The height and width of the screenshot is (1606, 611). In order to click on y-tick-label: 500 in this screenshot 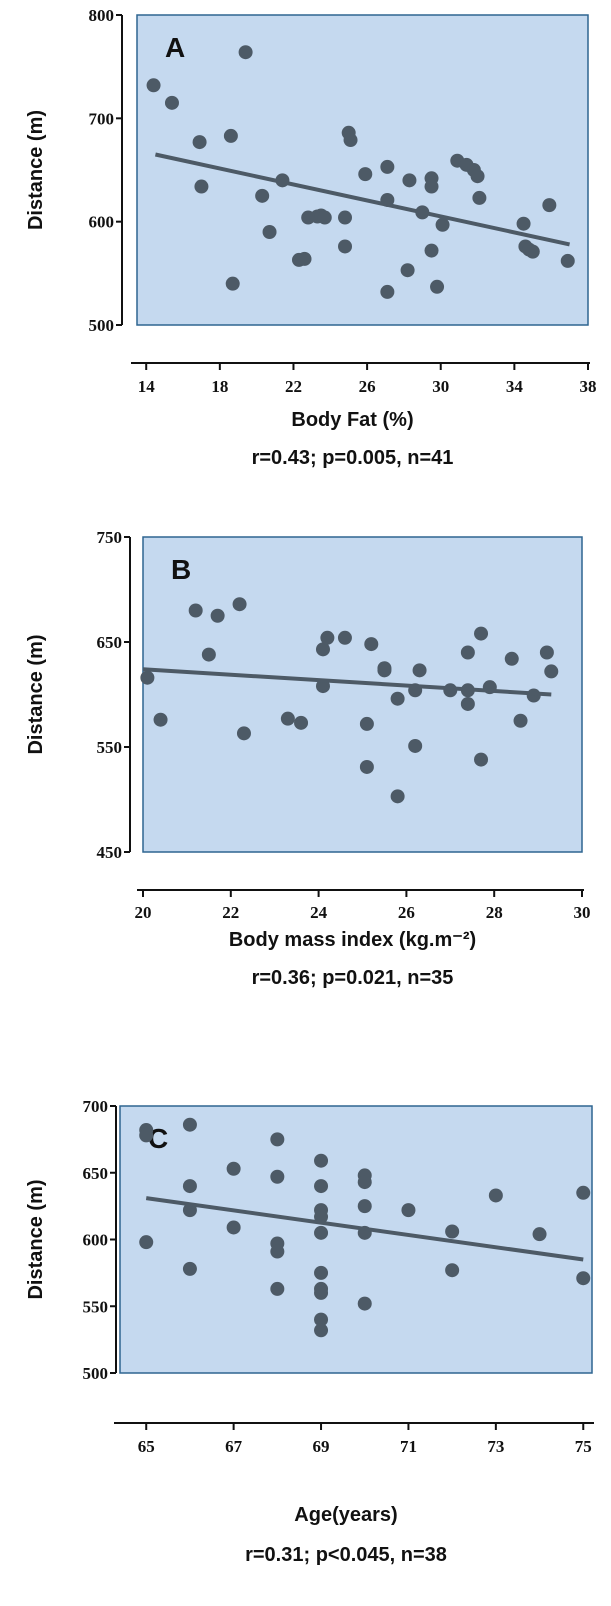, I will do `click(96, 1373)`.